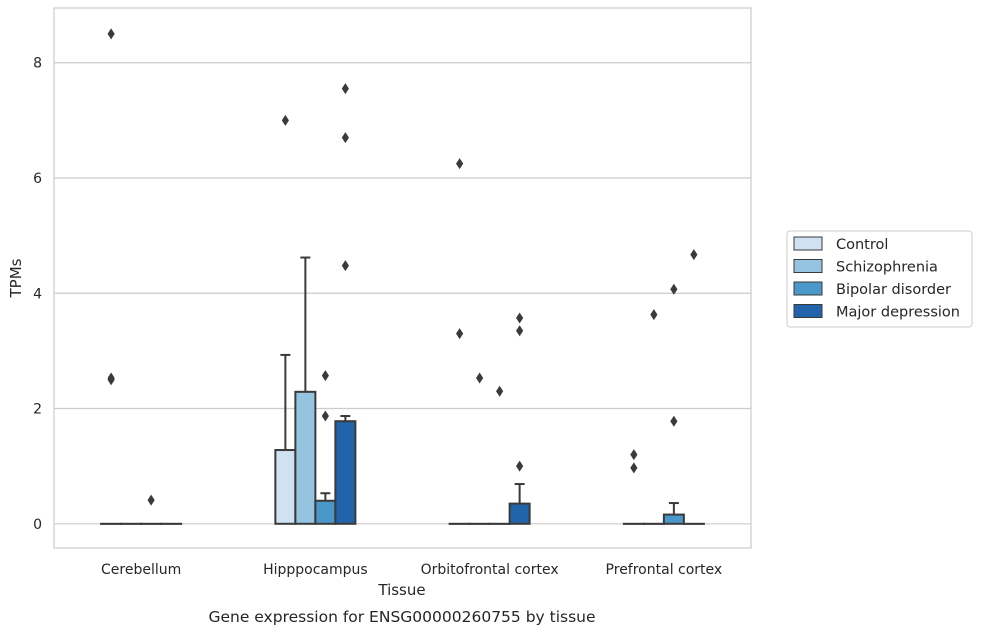 This screenshot has height=638, width=983. Describe the element at coordinates (37, 525) in the screenshot. I see `y-tick-label: 0` at that location.